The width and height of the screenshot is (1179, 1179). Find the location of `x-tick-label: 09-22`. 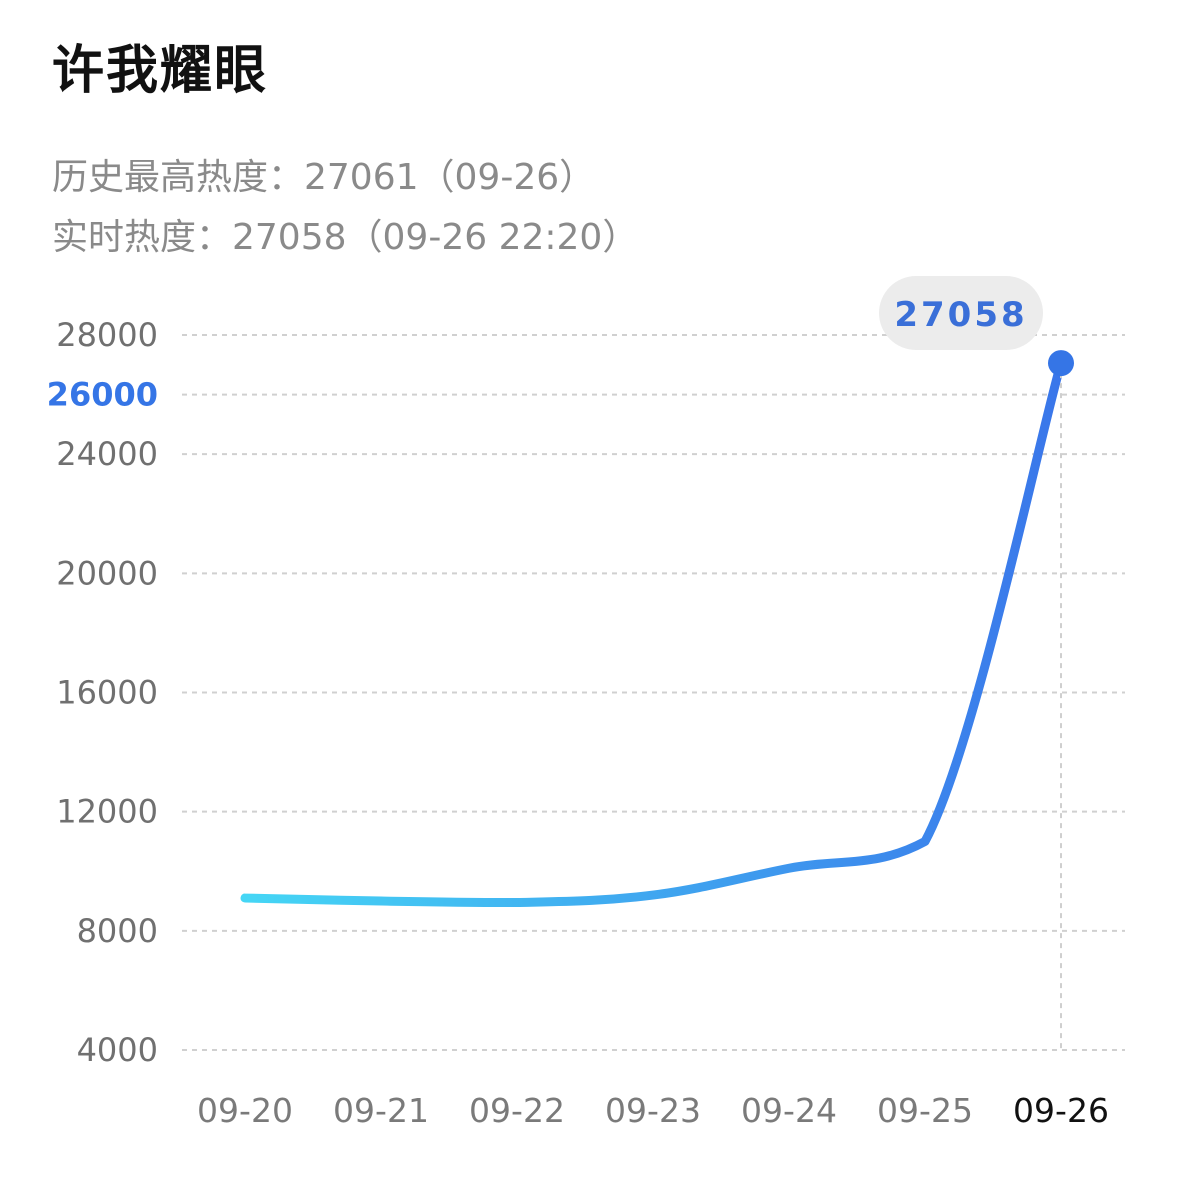

x-tick-label: 09-22 is located at coordinates (517, 1110).